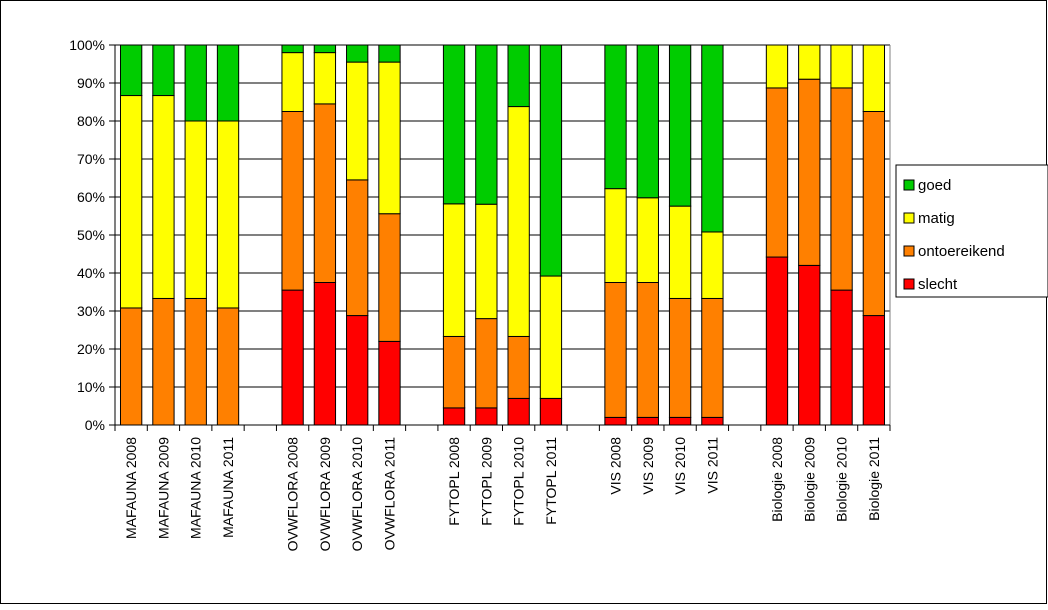 Image resolution: width=1048 pixels, height=610 pixels. Describe the element at coordinates (777, 479) in the screenshot. I see `x-category-label: Biologie 2008` at that location.